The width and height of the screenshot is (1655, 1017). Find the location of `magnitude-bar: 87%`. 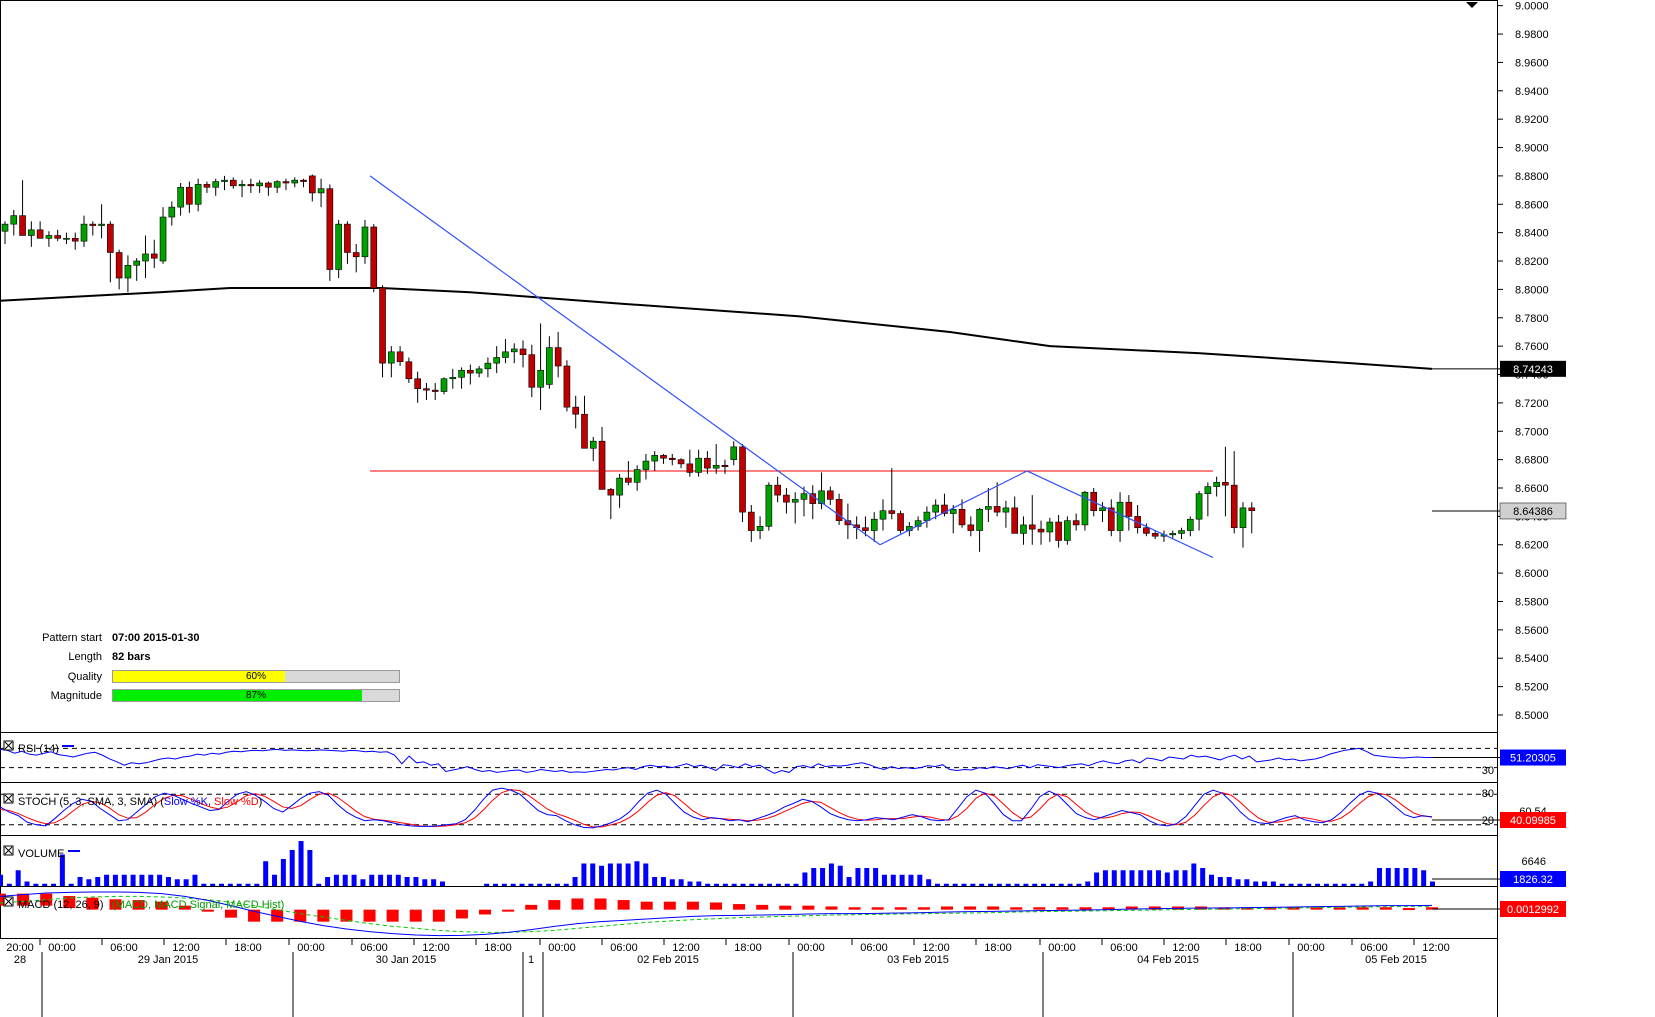

magnitude-bar: 87% is located at coordinates (256, 695).